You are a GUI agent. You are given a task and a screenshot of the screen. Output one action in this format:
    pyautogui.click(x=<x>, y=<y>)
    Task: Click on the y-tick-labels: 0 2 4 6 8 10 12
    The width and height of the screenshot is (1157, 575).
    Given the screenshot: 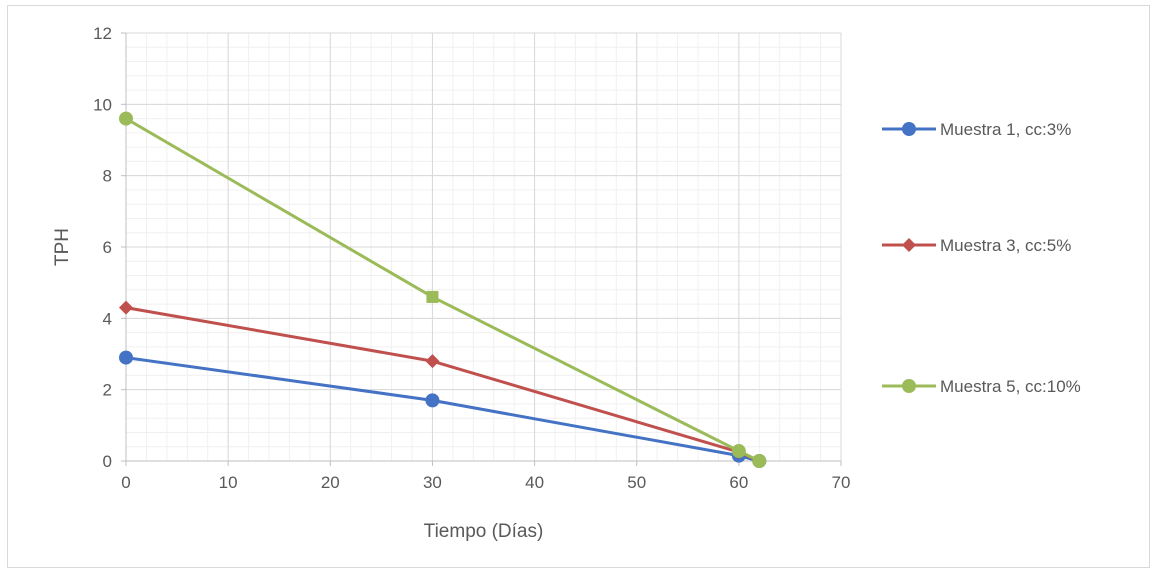 What is the action you would take?
    pyautogui.click(x=102, y=247)
    